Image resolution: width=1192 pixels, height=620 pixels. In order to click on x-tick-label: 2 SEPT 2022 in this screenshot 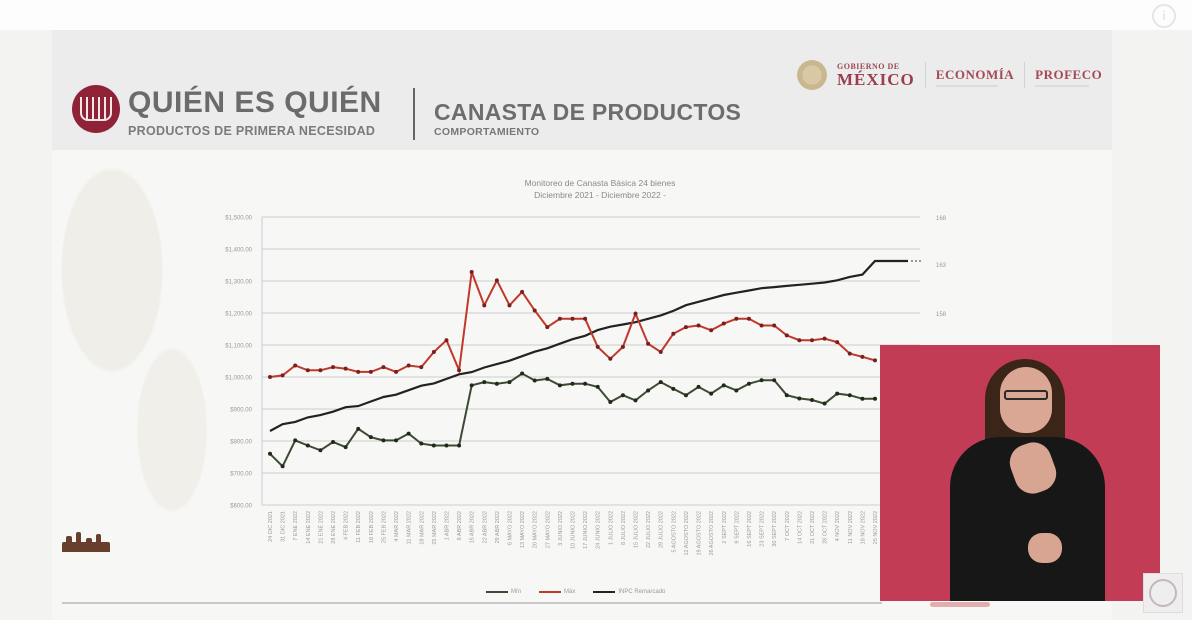, I will do `click(725, 527)`.